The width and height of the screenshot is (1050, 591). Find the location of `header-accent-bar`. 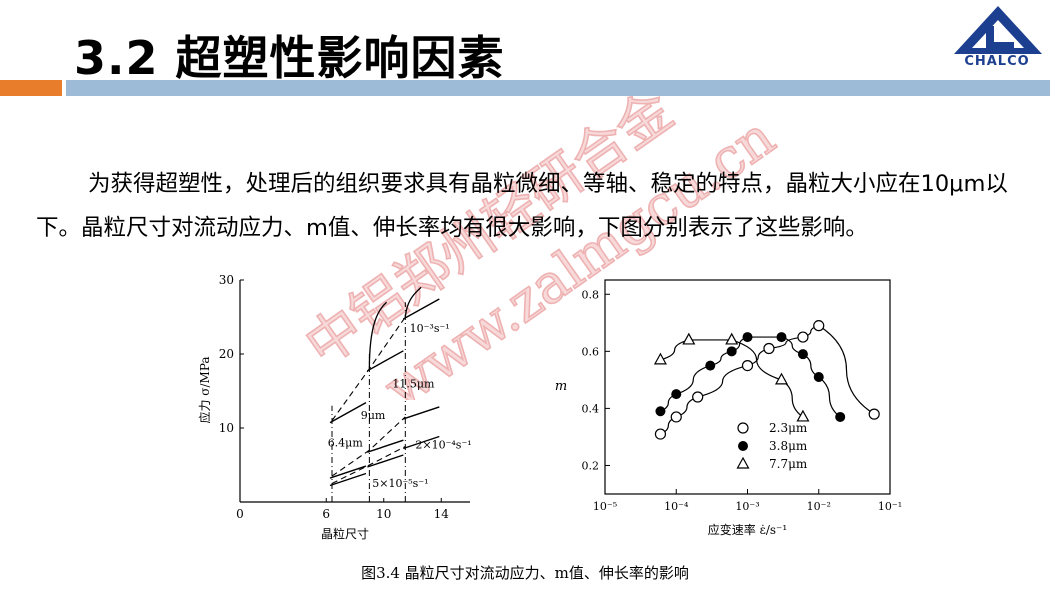

header-accent-bar is located at coordinates (31, 88).